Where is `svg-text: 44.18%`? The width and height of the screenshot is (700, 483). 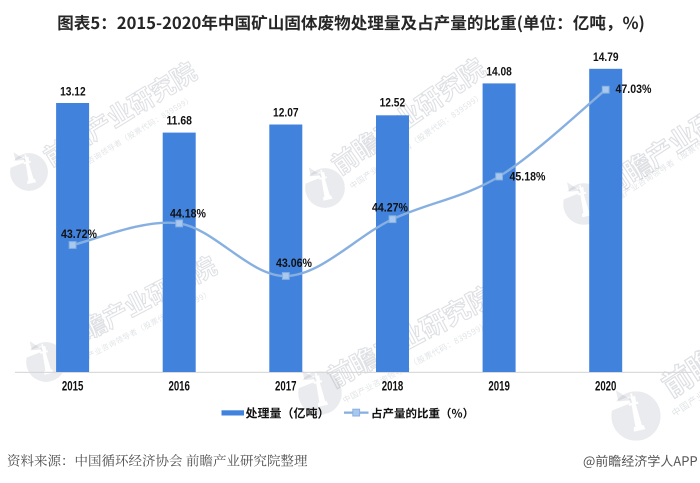 svg-text: 44.18% is located at coordinates (188, 214).